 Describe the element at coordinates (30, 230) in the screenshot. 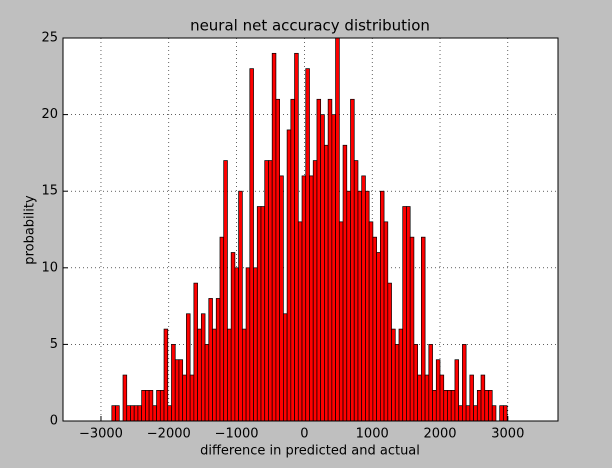

I see `y-axis-label: probability` at that location.